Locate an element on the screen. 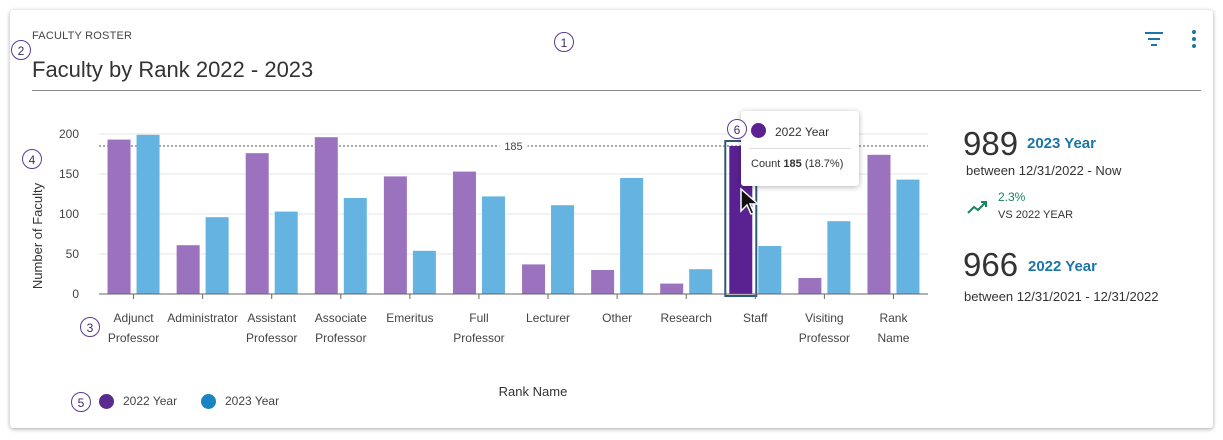  x-tick-label: Assistant Professor is located at coordinates (271, 328).